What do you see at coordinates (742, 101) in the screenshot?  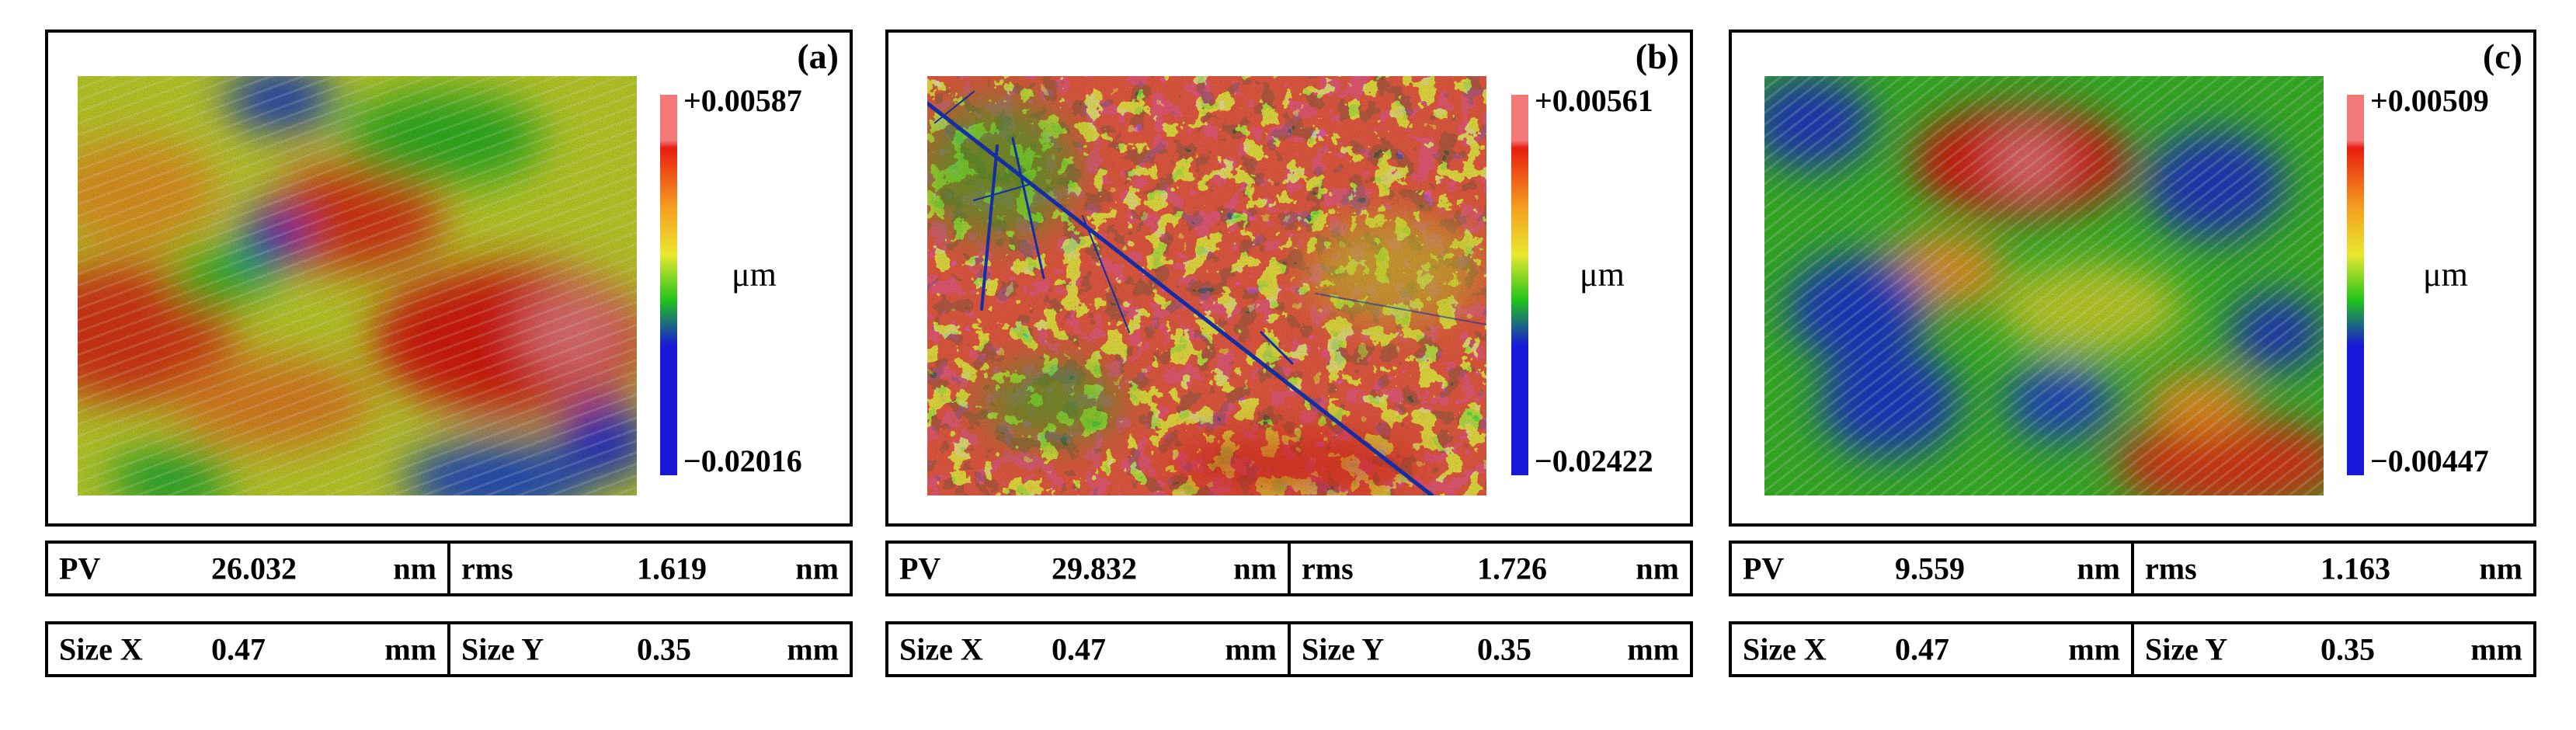 I see `colorbar-max-label: +0.00587` at bounding box center [742, 101].